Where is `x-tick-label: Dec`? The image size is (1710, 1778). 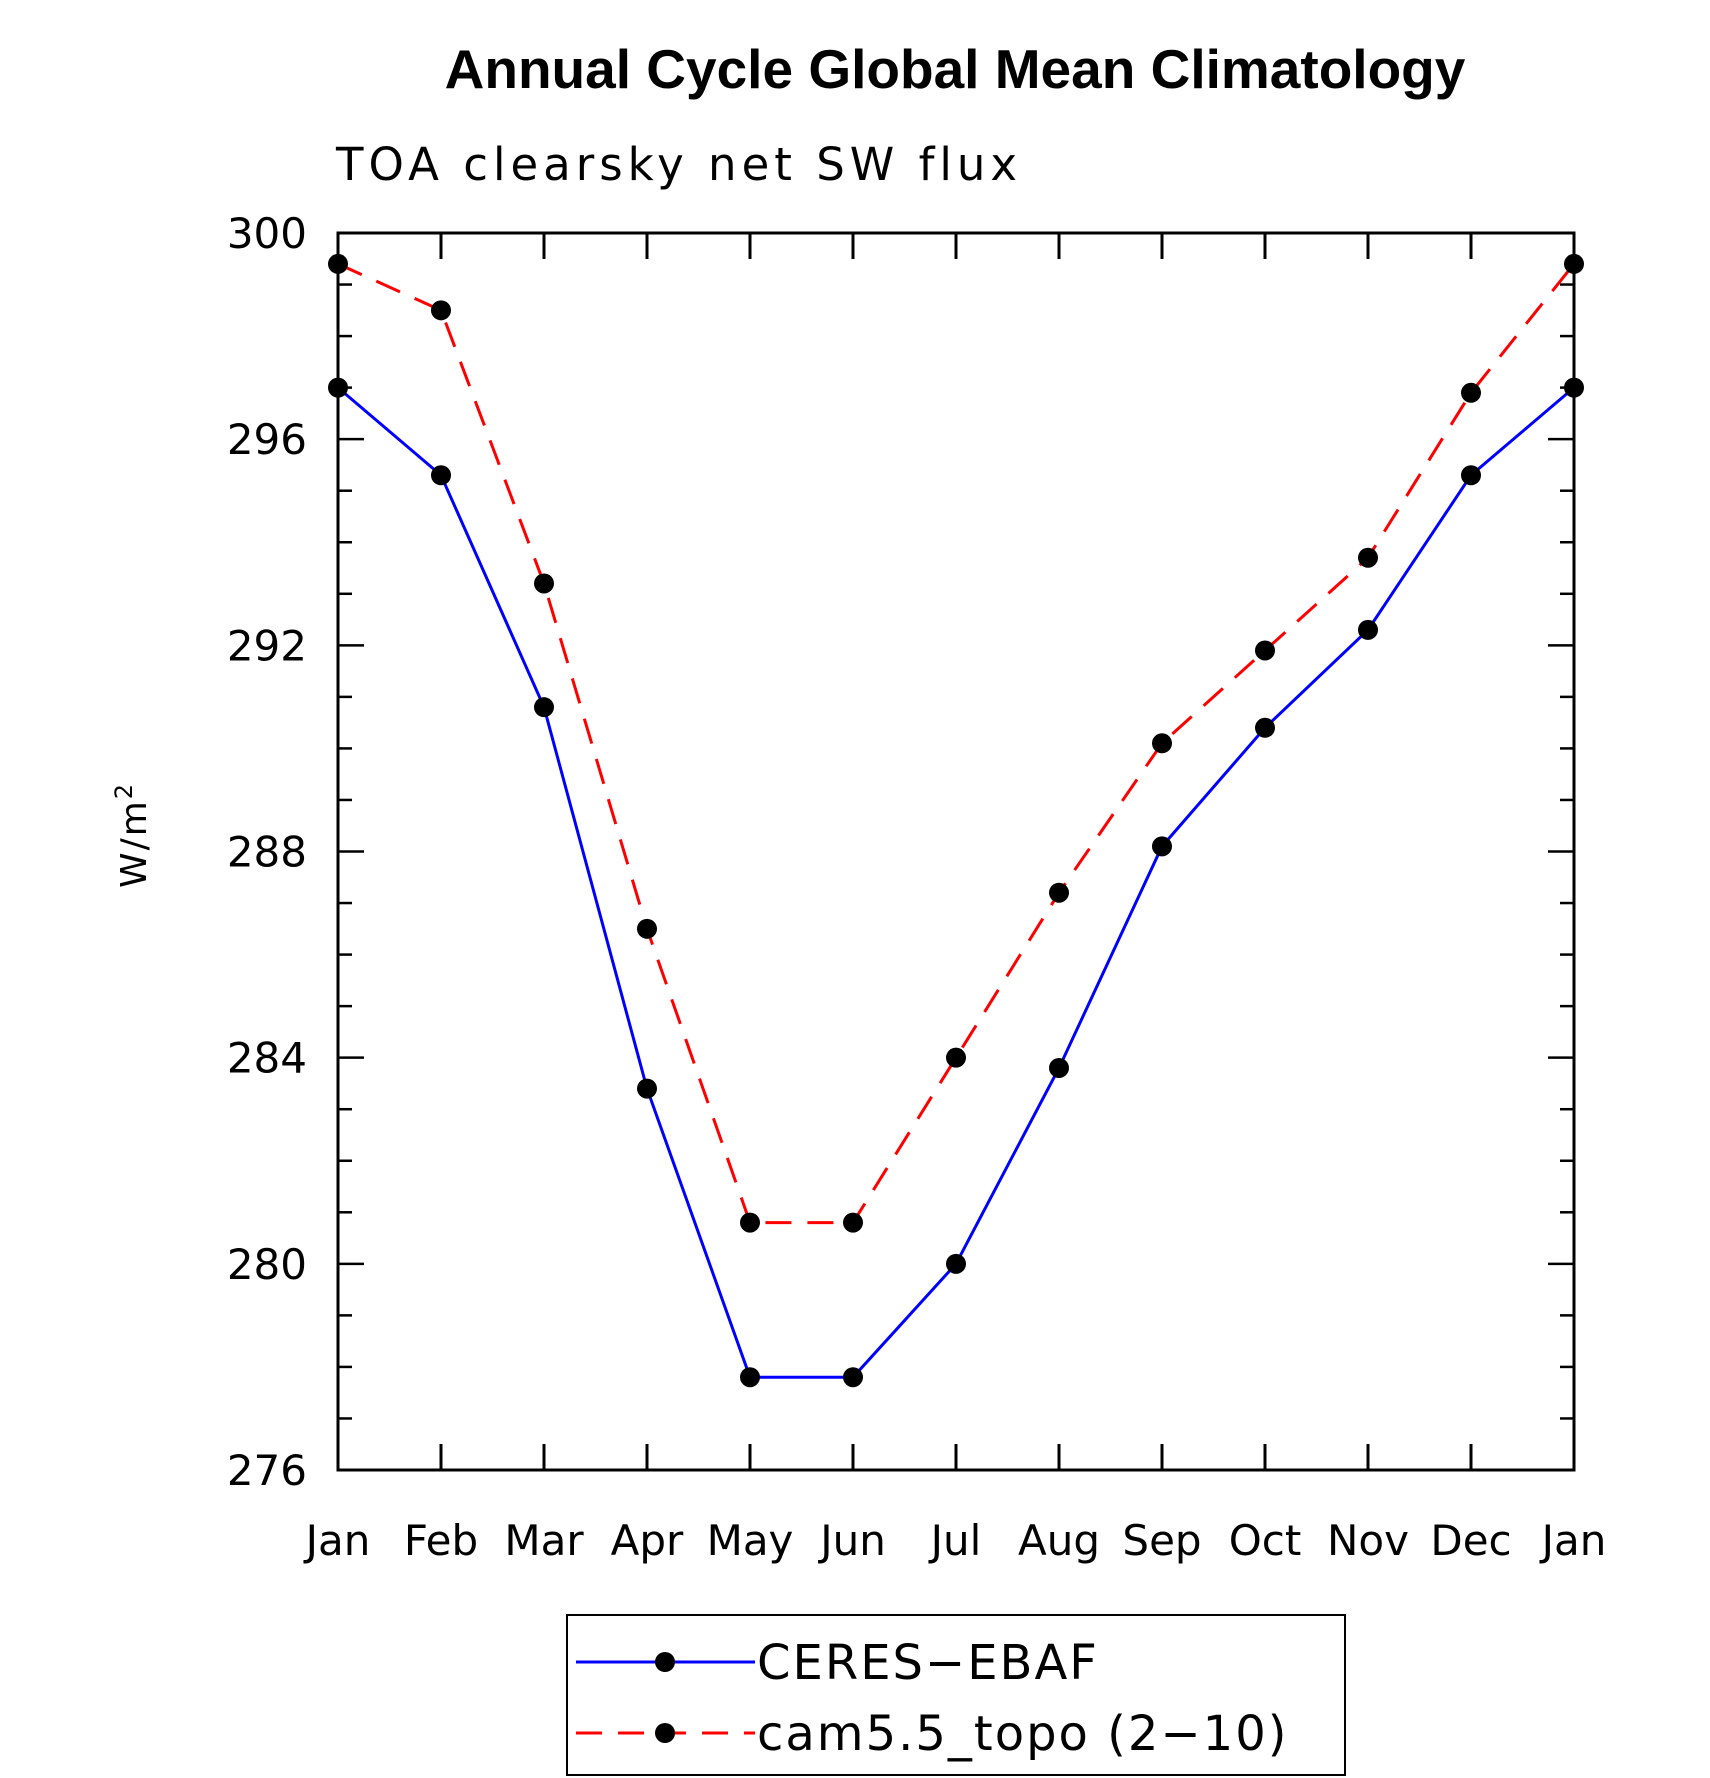
x-tick-label: Dec is located at coordinates (1470, 1540).